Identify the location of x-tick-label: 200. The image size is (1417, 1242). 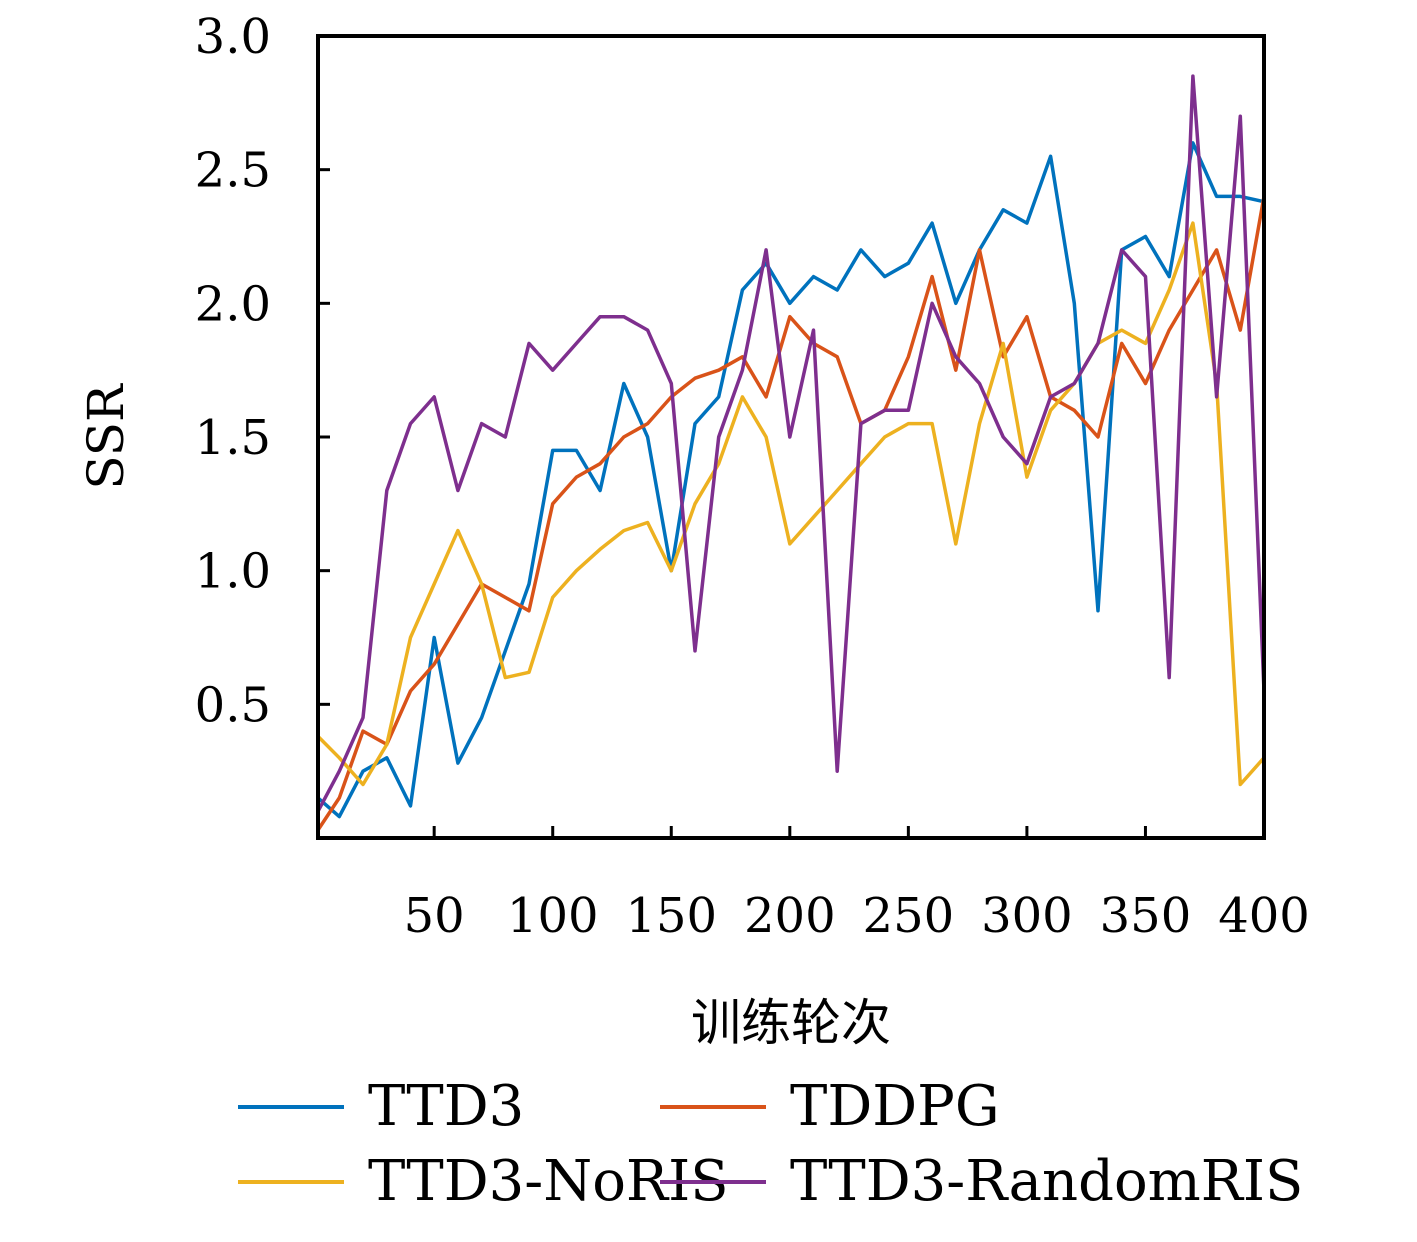
(790, 916).